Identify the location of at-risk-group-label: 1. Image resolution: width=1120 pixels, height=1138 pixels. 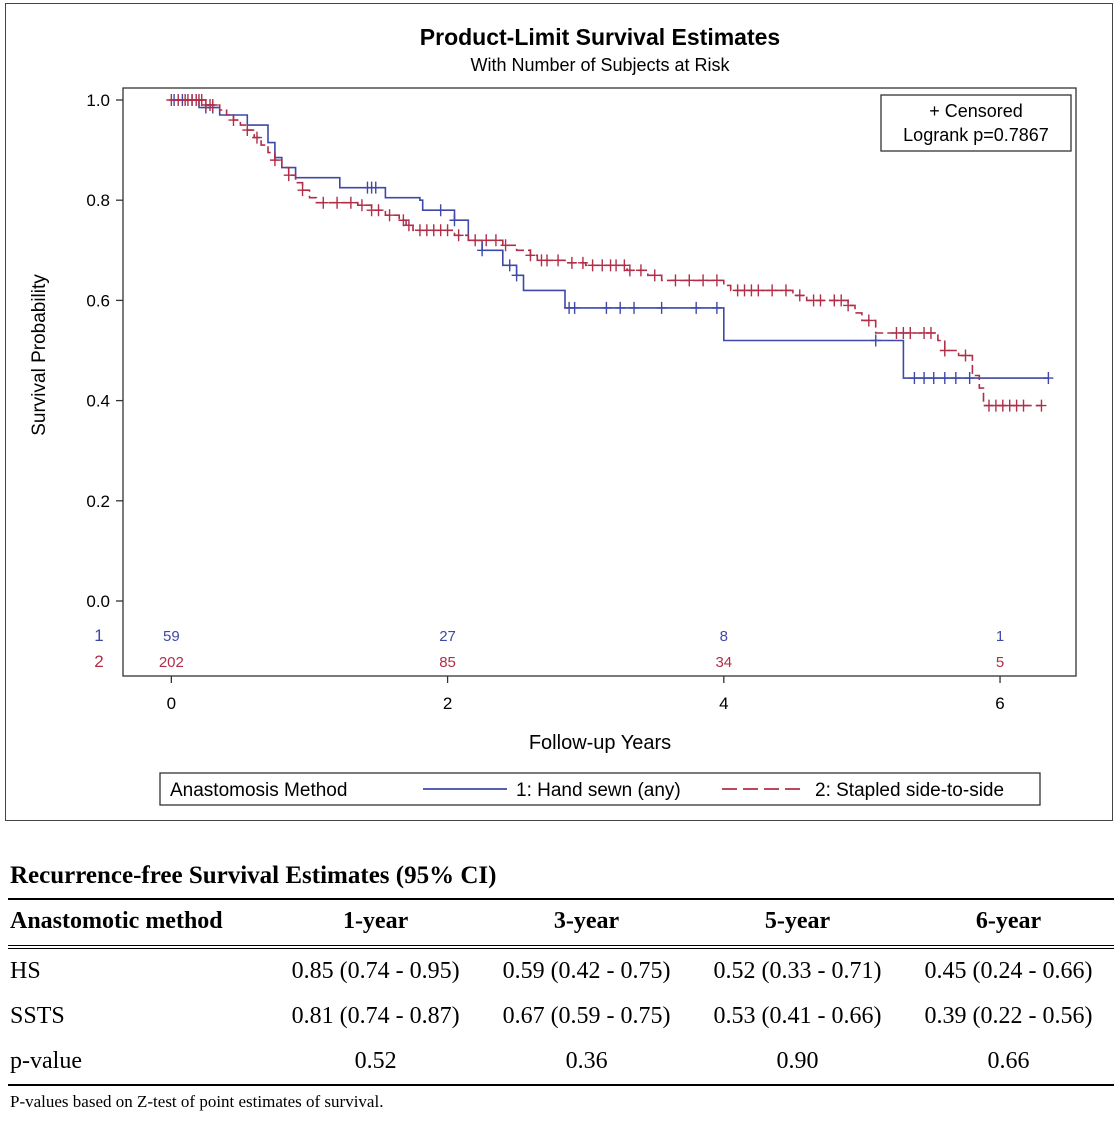
(98, 635).